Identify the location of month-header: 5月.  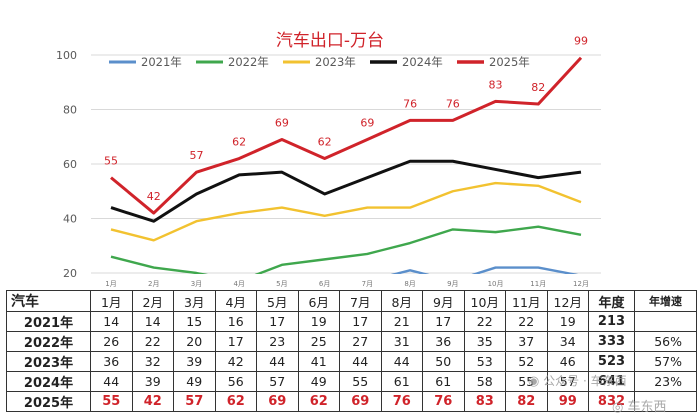
(277, 301).